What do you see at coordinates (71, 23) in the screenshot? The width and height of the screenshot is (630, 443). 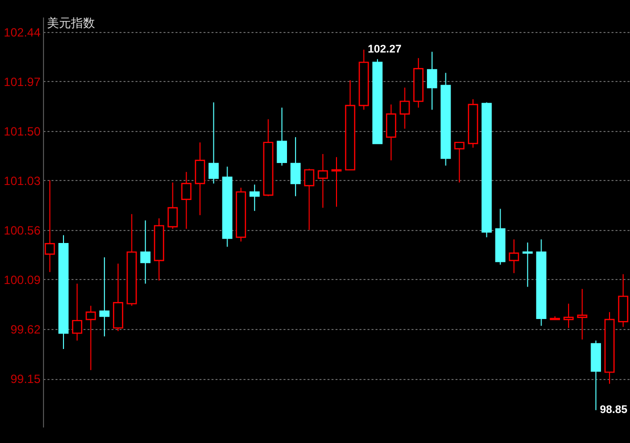 I see `chart-title: 美元指数` at bounding box center [71, 23].